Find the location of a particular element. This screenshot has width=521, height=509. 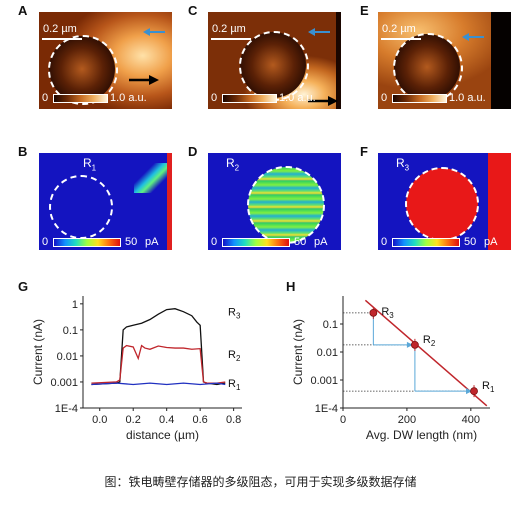

region-label: R3 is located at coordinates (403, 164).